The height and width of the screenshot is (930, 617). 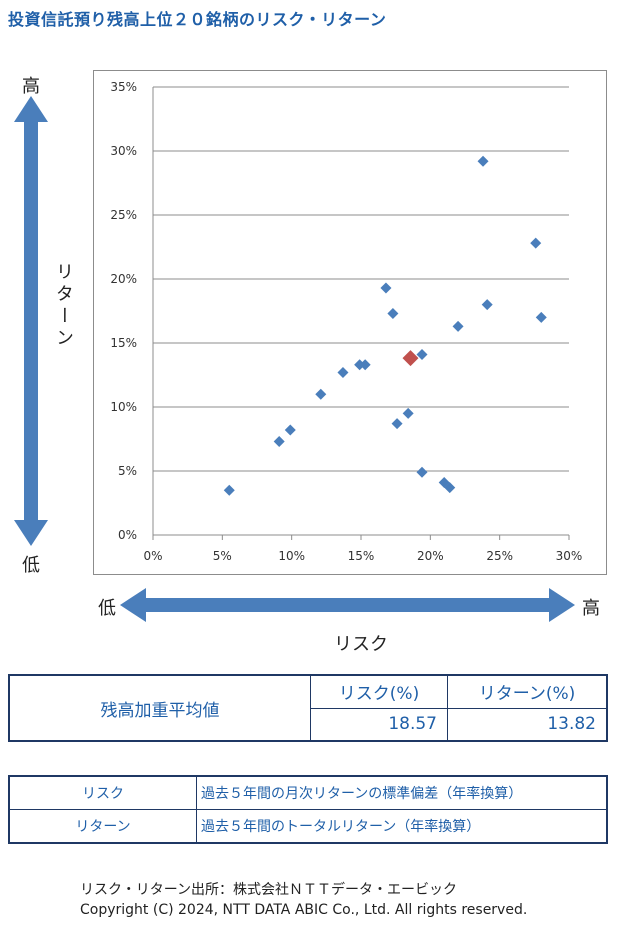 What do you see at coordinates (402, 826) in the screenshot?
I see `definition-description: 過去５年間のトータルリターン（年率換算）` at bounding box center [402, 826].